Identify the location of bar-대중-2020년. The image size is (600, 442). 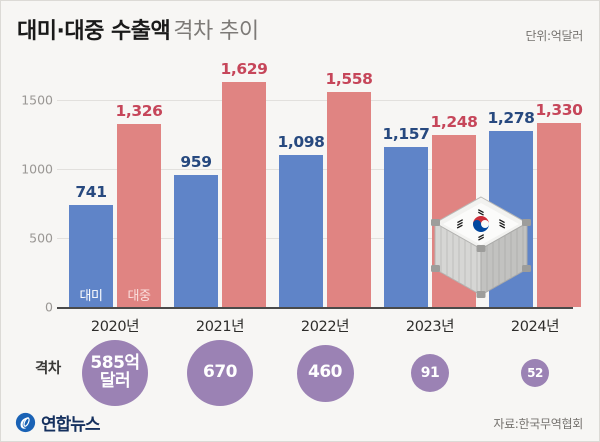
(139, 215).